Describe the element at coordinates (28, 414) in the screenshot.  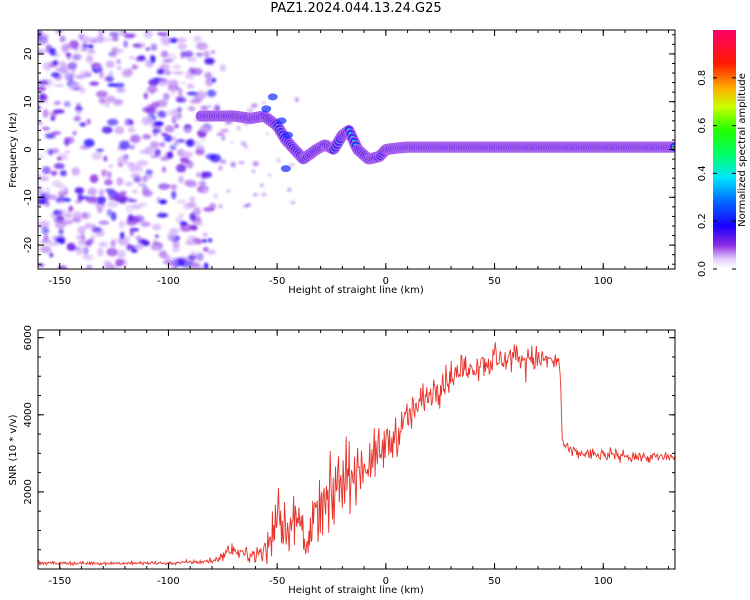
I see `y-tick-label: 4000` at that location.